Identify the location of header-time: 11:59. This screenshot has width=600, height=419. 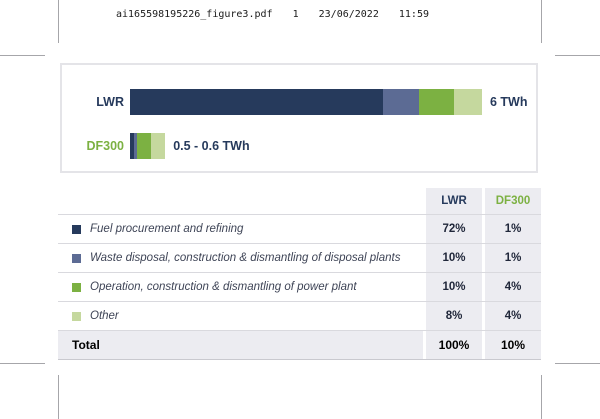
(413, 14).